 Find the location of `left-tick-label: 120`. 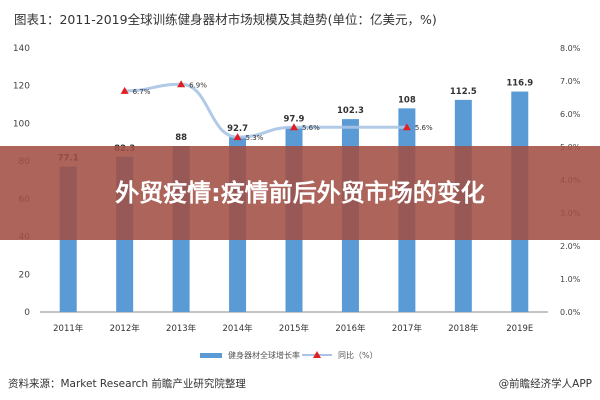

left-tick-label: 120 is located at coordinates (21, 87).